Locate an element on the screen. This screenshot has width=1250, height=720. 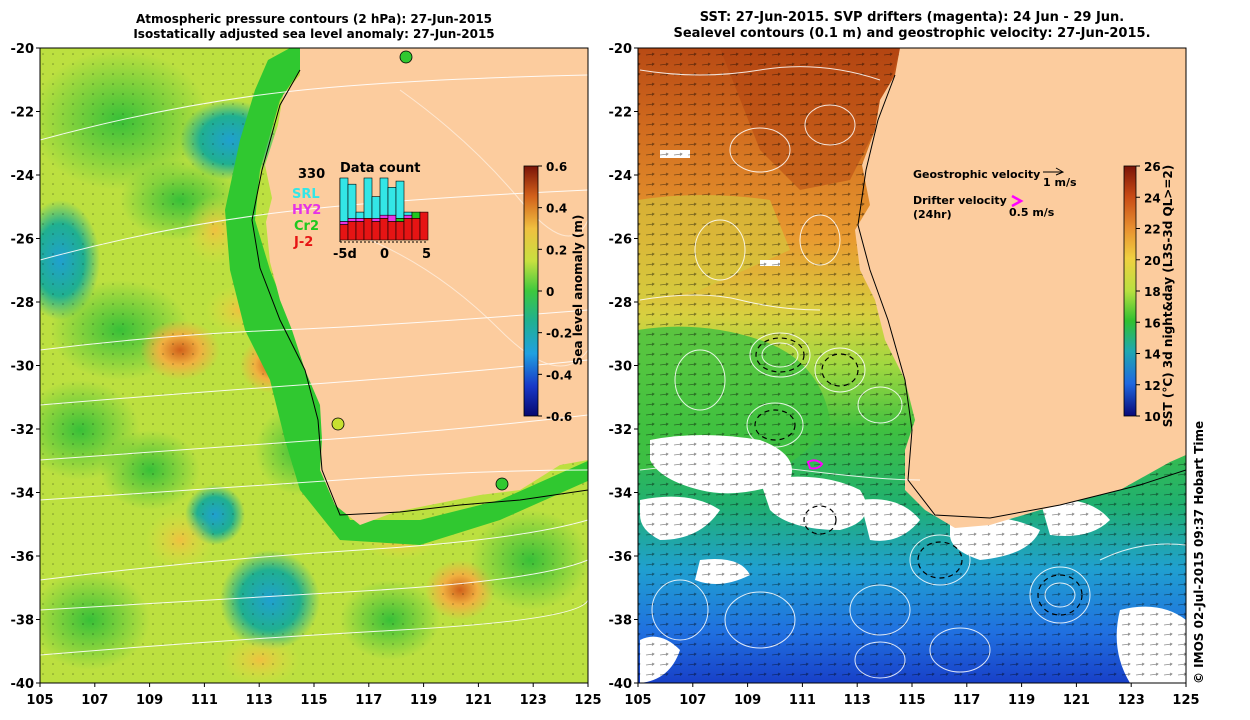
colorbar-tick-label: 0.2 is located at coordinates (556, 250).